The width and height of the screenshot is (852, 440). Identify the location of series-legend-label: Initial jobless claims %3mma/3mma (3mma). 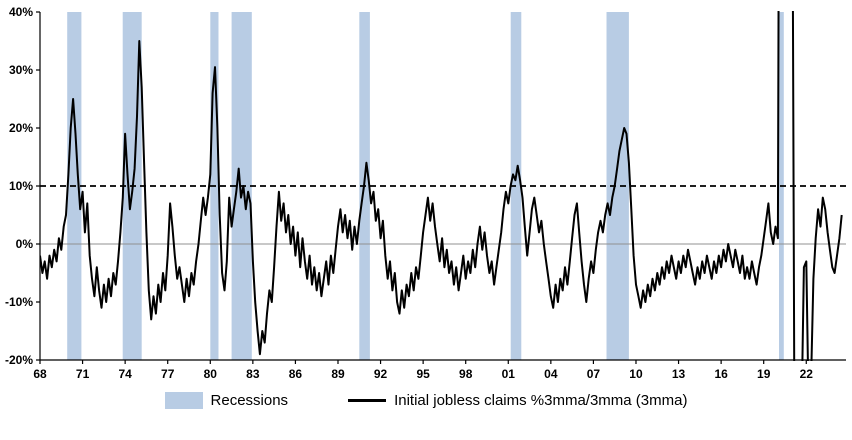
(541, 400).